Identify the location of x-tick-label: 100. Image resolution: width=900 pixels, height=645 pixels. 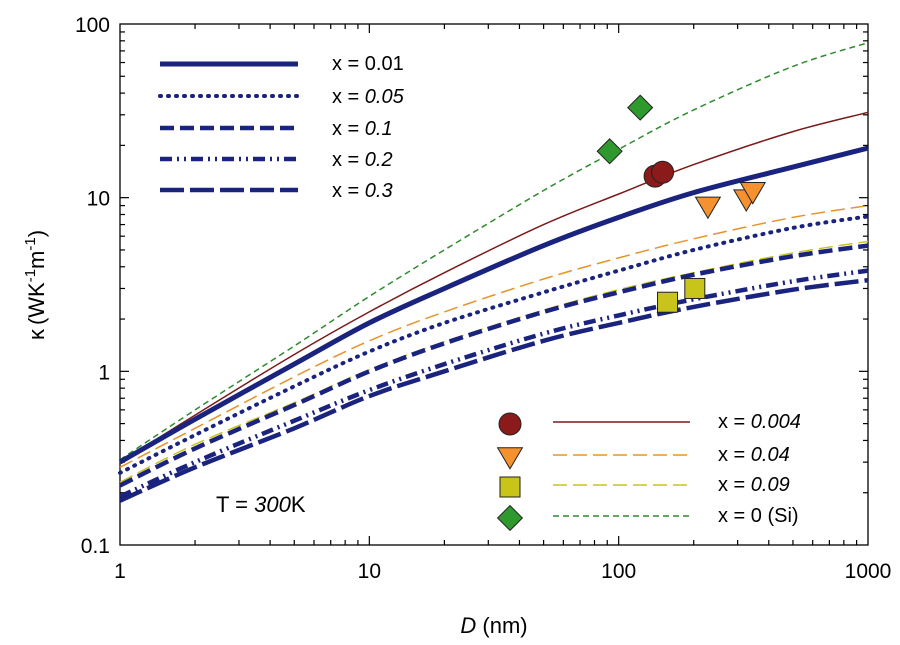
(618, 571).